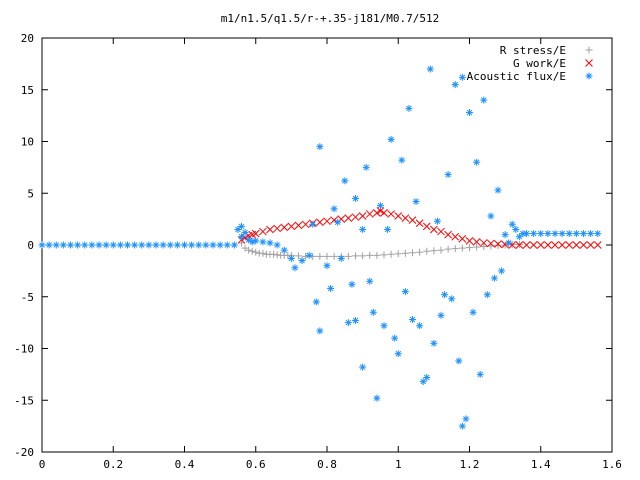  Describe the element at coordinates (185, 464) in the screenshot. I see `x-tick-label: 0.4` at that location.